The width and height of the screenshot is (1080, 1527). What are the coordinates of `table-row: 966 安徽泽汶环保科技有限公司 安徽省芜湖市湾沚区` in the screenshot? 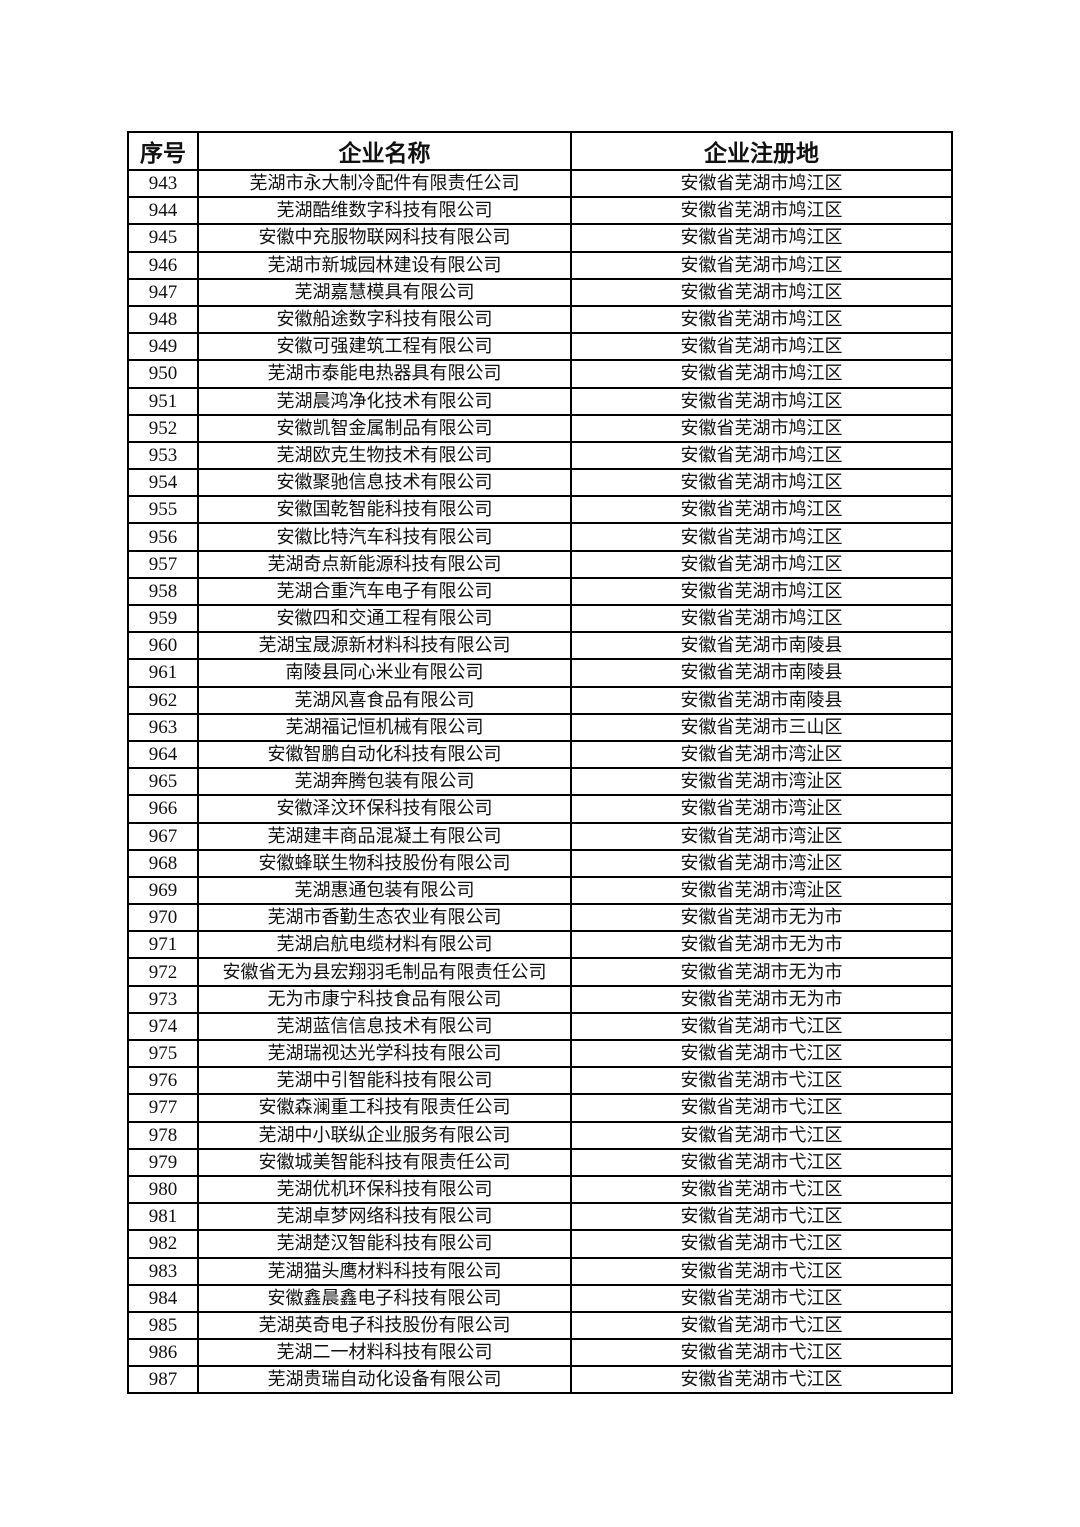 It's located at (540, 809).